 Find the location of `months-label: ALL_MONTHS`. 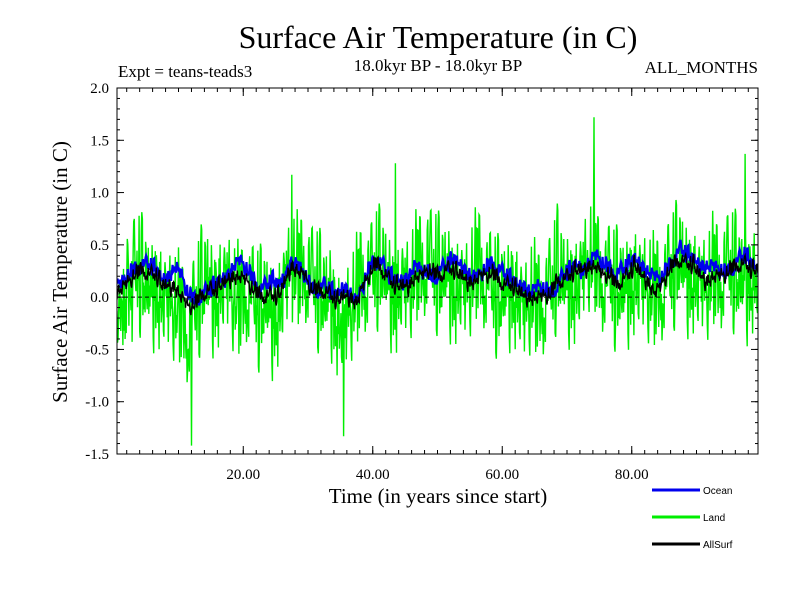

months-label: ALL_MONTHS is located at coordinates (701, 67).